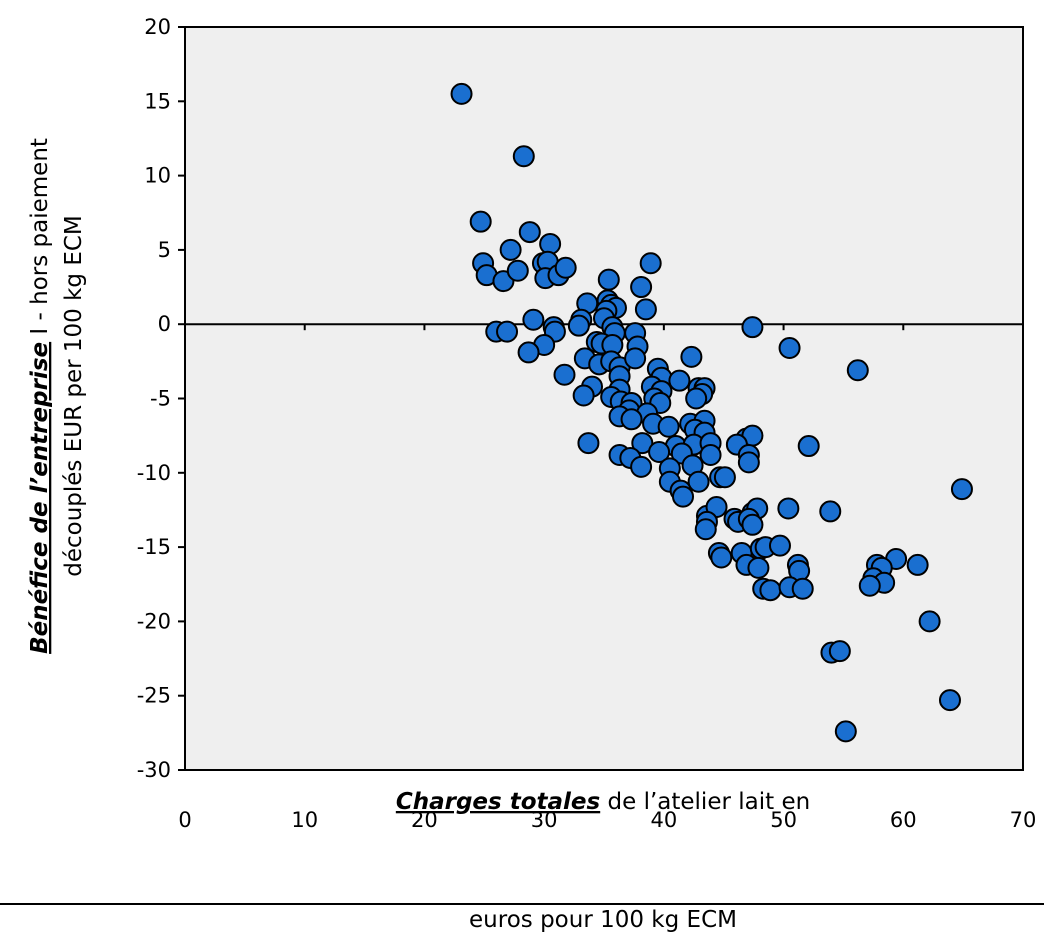 This screenshot has width=1044, height=936. What do you see at coordinates (607, 820) in the screenshot?
I see `x-axis-ticks: 0 10 20 30 40 50 60 70` at bounding box center [607, 820].